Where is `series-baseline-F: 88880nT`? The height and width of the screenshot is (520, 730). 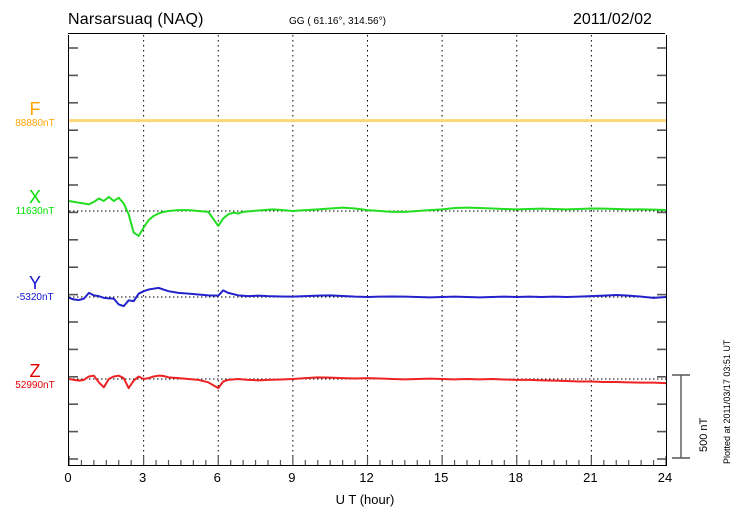 series-baseline-F: 88880nT is located at coordinates (35, 123).